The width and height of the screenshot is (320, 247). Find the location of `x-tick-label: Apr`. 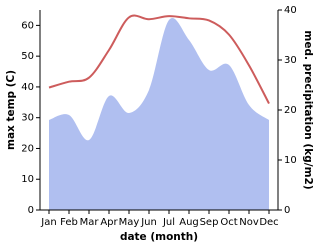

x-tick-label: Apr is located at coordinates (109, 222).